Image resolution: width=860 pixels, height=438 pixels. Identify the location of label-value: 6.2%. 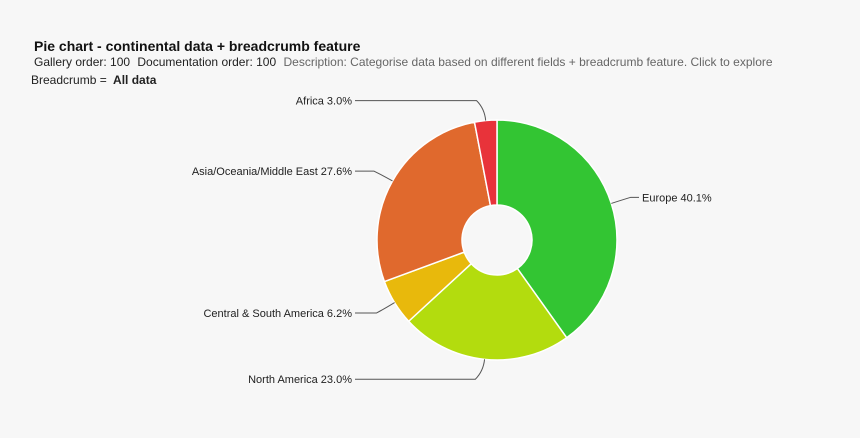
(339, 314).